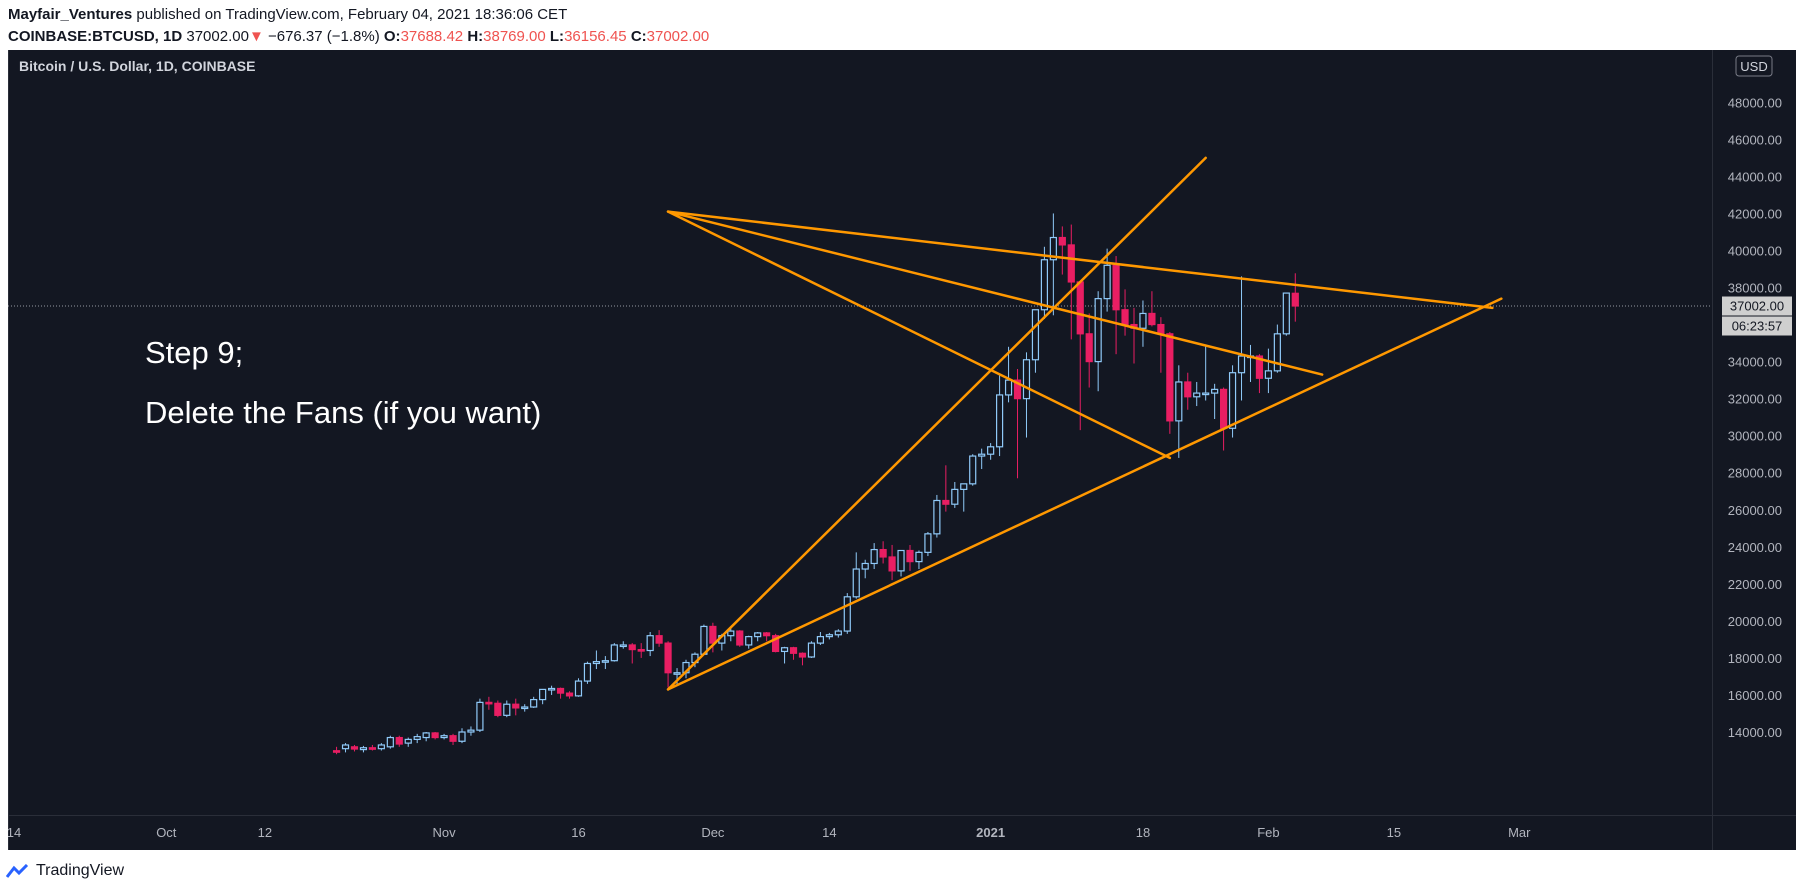 The width and height of the screenshot is (1805, 896). Describe the element at coordinates (1755, 399) in the screenshot. I see `price-tick-label: 32000.00` at that location.